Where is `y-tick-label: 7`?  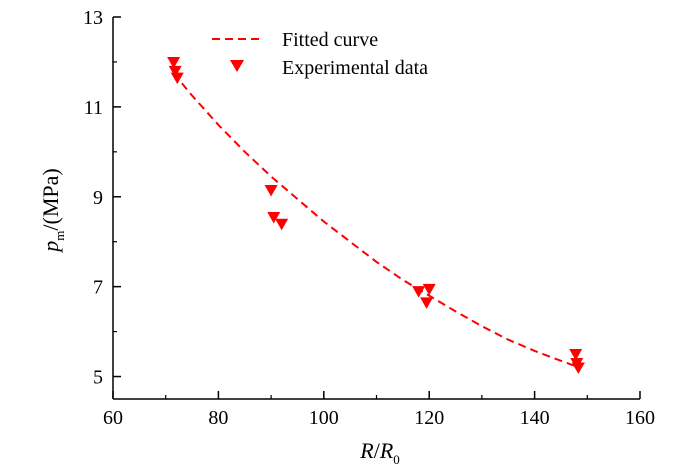
y-tick-label: 7 is located at coordinates (98, 288).